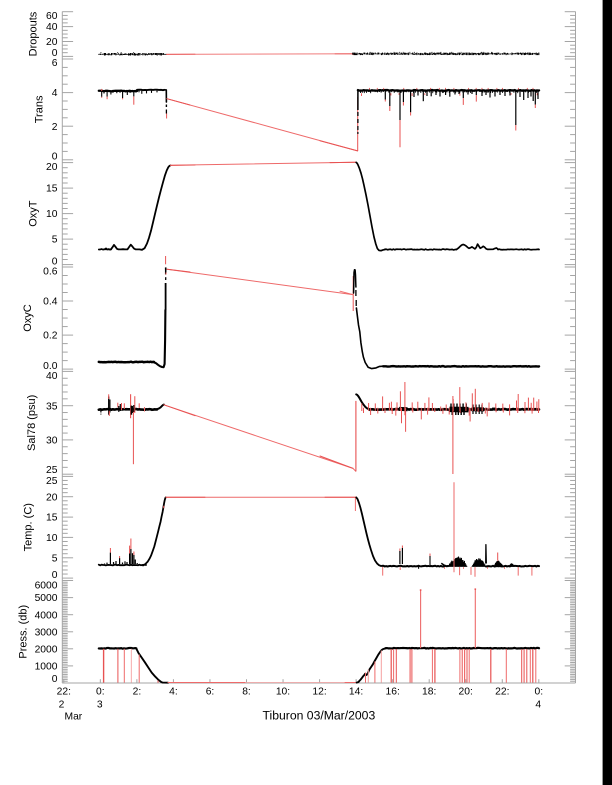 This screenshot has width=612, height=785. What do you see at coordinates (40, 109) in the screenshot?
I see `svg-text: Trans` at bounding box center [40, 109].